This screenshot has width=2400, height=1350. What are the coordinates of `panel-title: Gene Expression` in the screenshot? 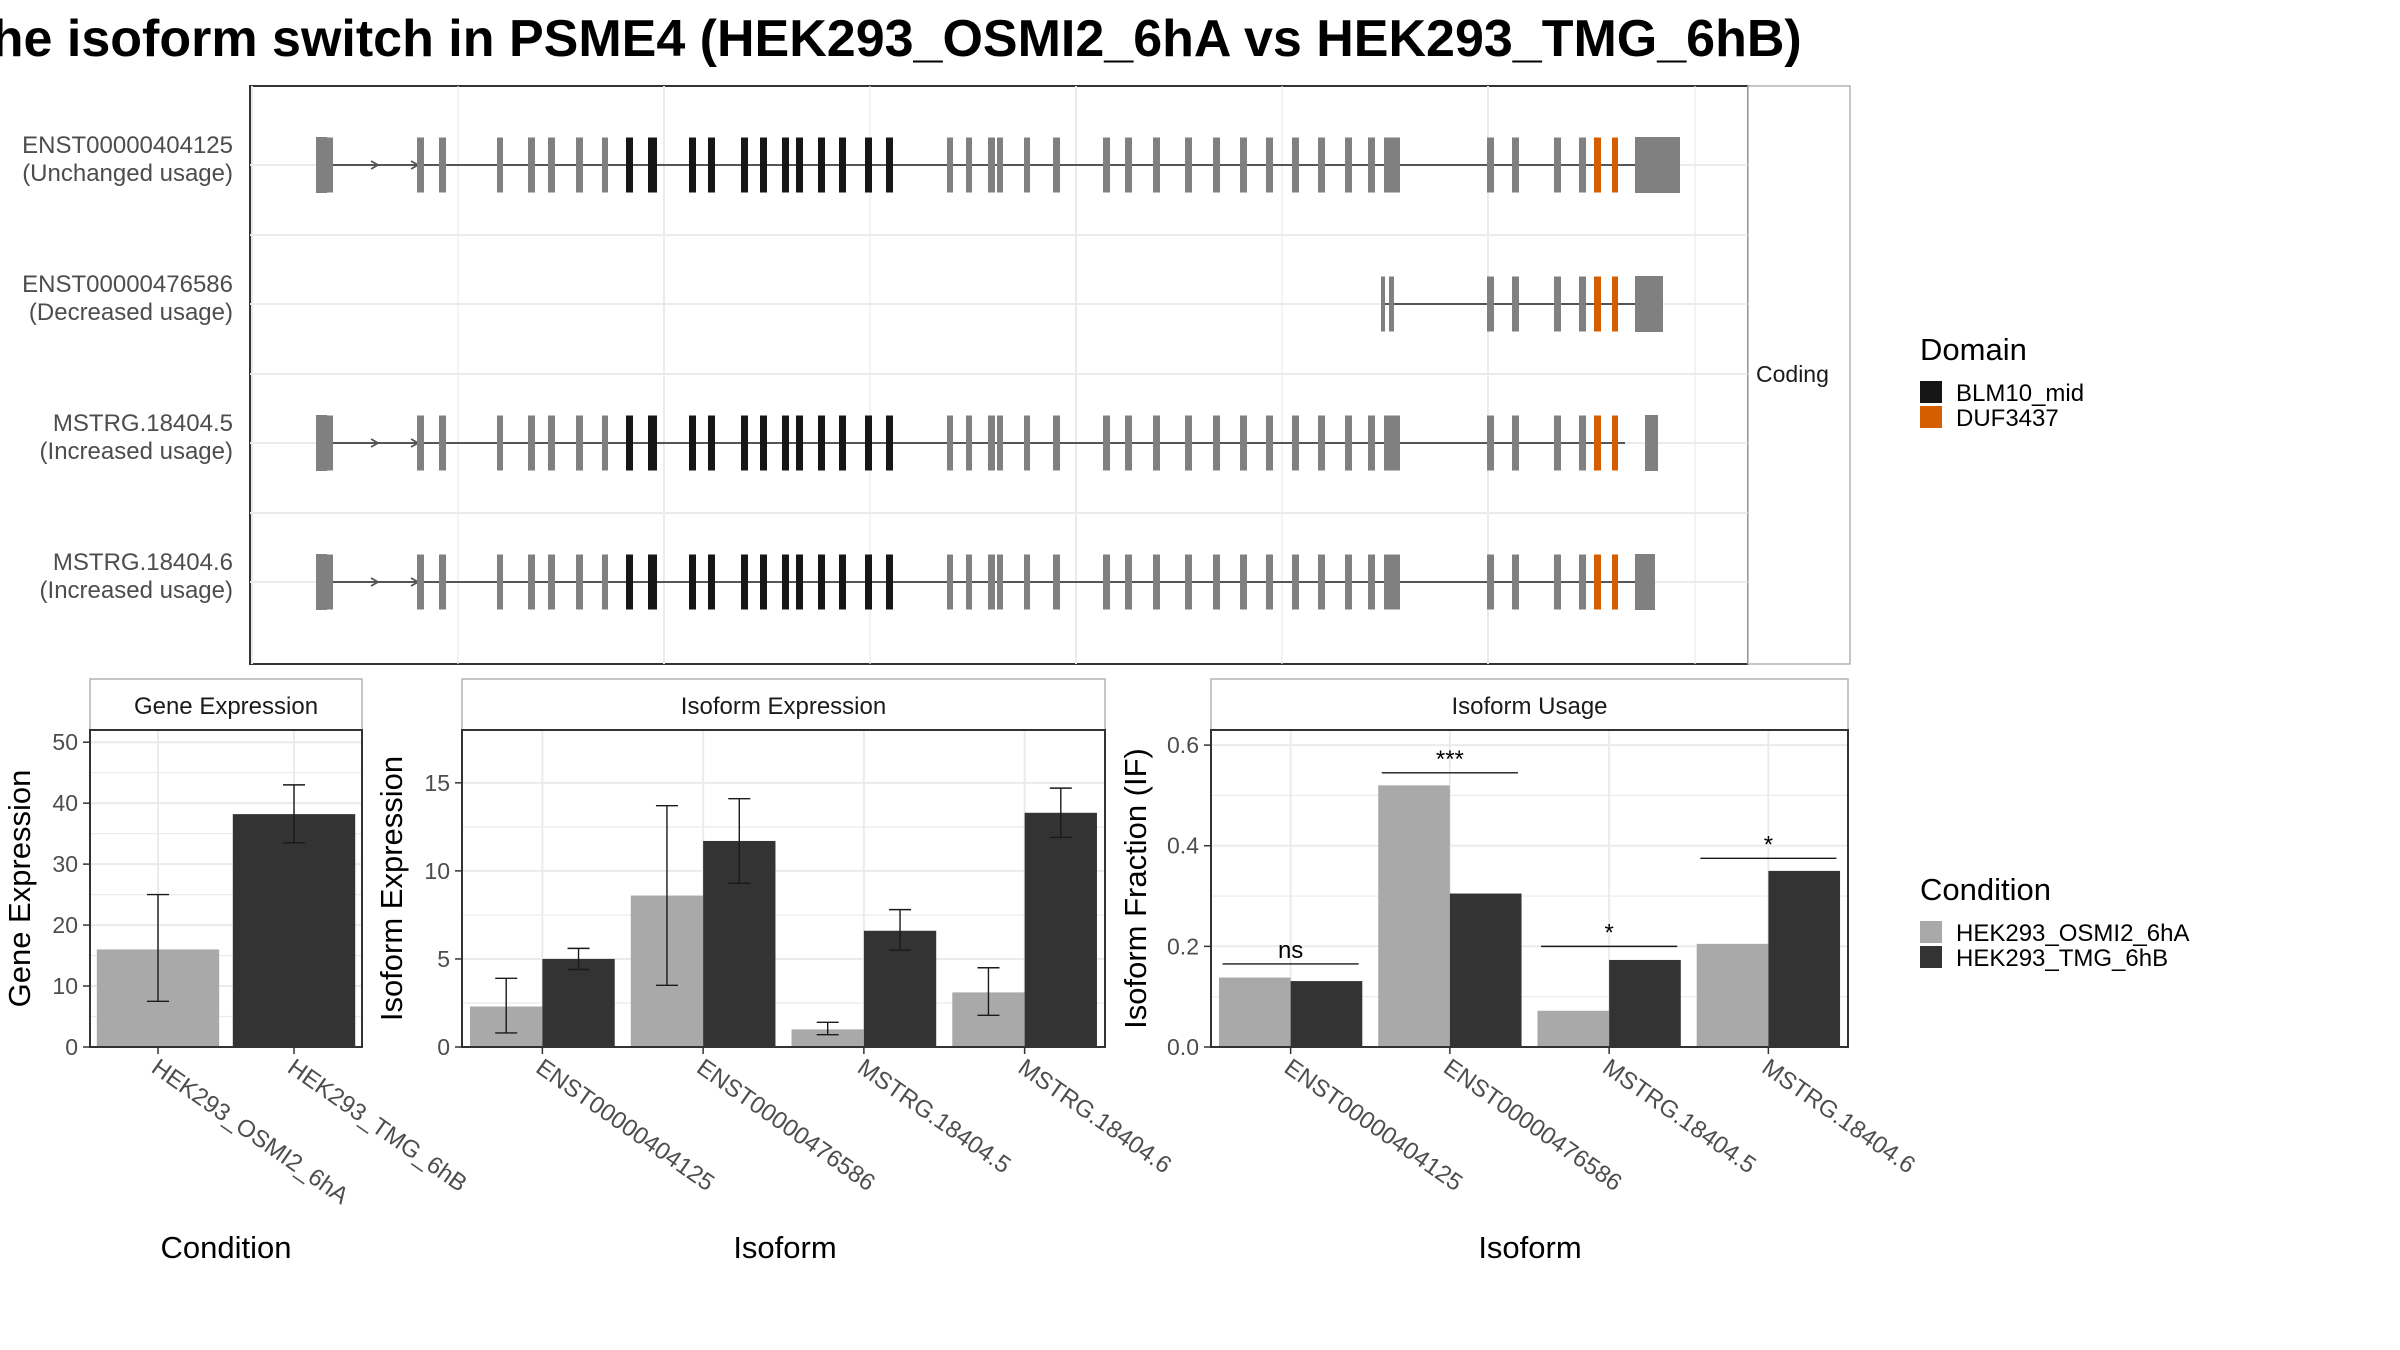 It's located at (226, 706).